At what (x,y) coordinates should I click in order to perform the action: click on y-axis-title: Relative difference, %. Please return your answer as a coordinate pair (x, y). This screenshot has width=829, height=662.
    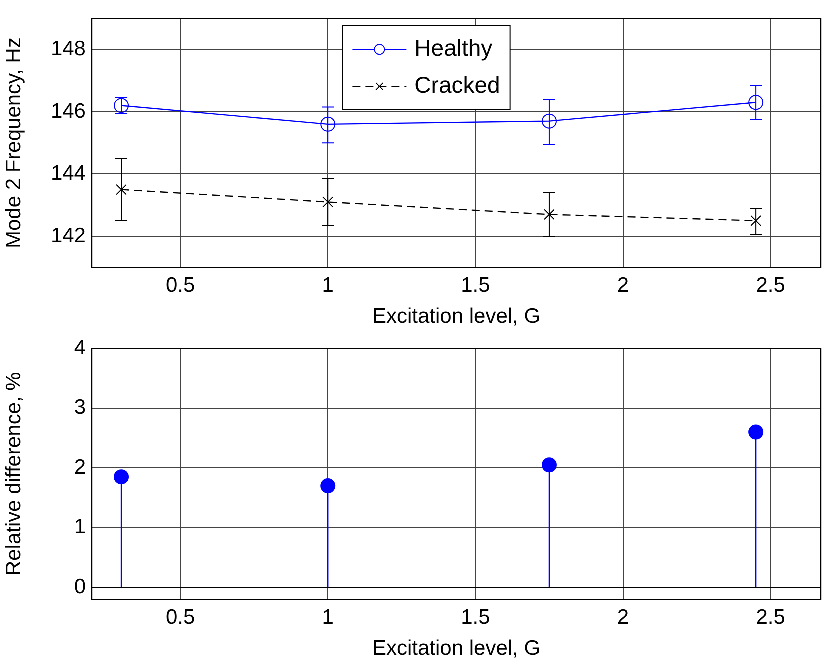
    Looking at the image, I should click on (14, 474).